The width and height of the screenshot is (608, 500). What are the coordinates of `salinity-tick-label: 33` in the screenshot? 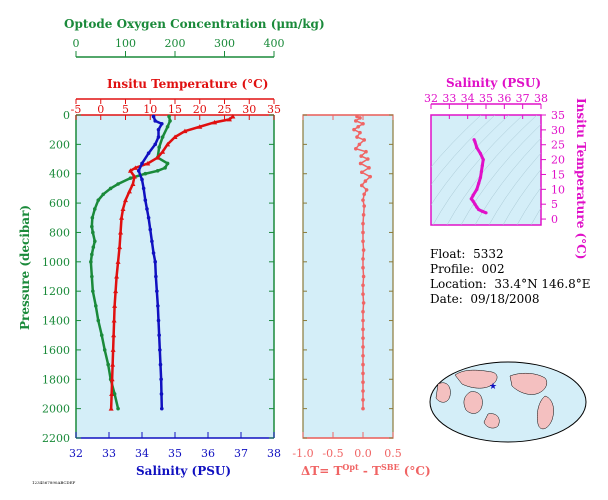 It's located at (109, 453).